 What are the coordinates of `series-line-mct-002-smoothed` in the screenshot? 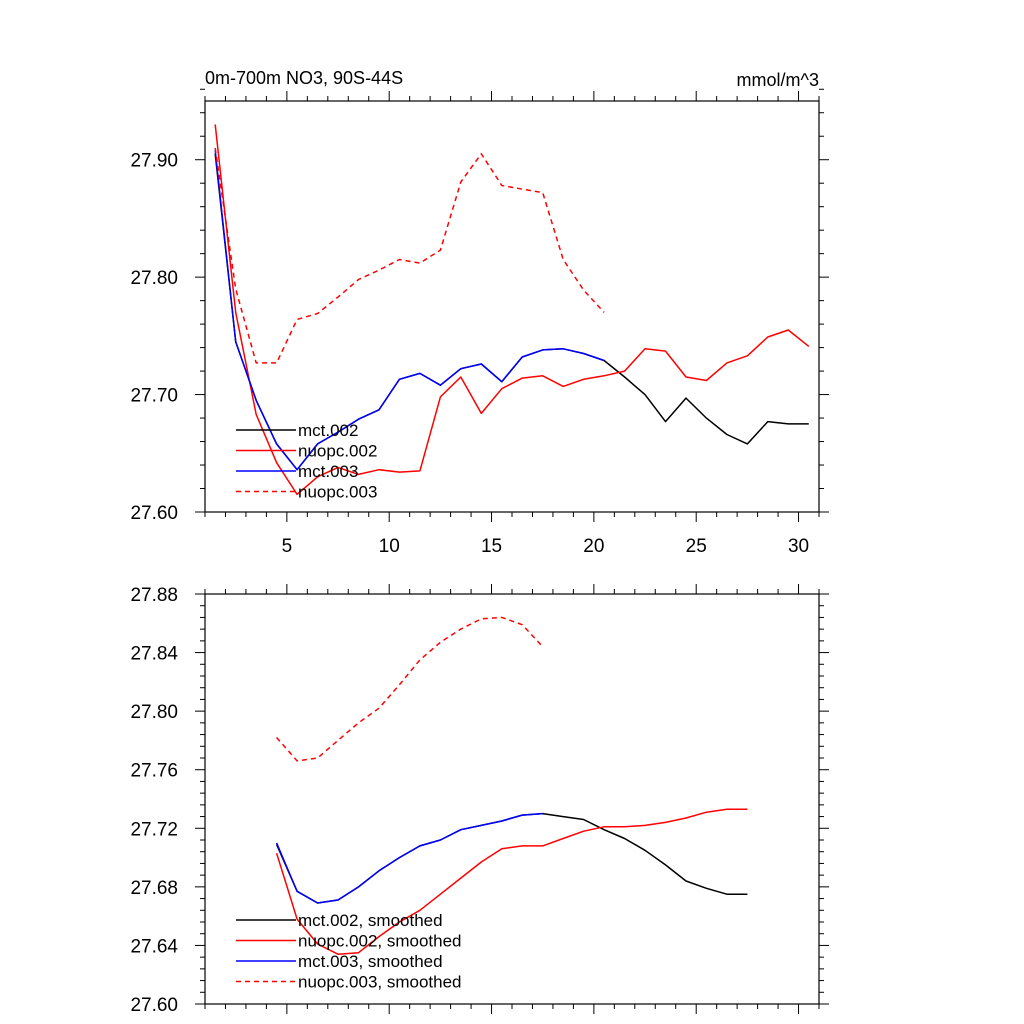 It's located at (511, 858).